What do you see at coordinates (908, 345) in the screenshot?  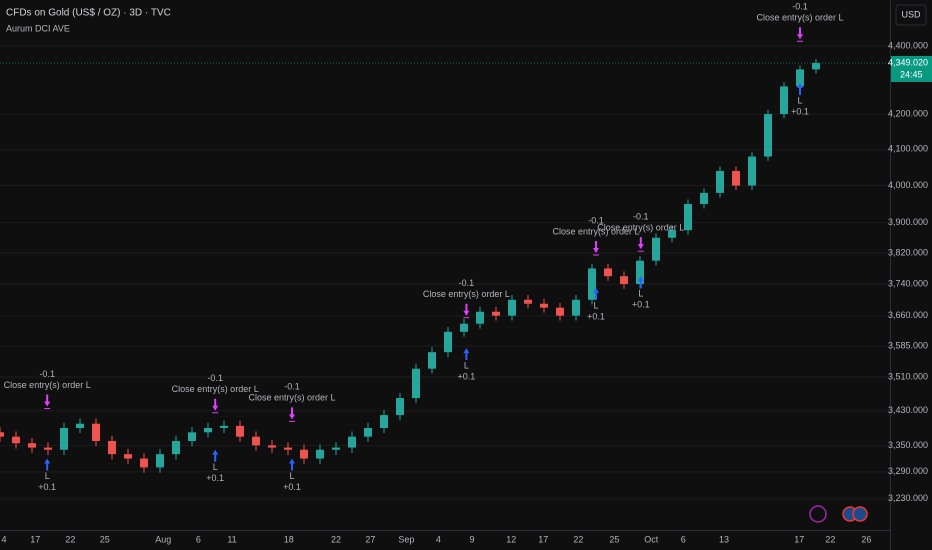 I see `y-tick-label: 3,585.000` at bounding box center [908, 345].